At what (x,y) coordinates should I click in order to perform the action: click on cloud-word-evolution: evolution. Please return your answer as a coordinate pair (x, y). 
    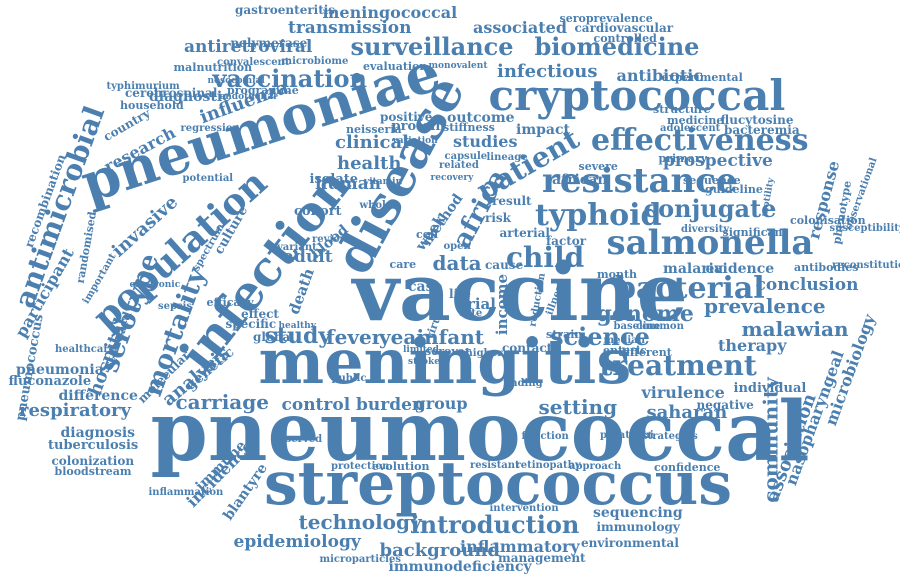
    Looking at the image, I should click on (401, 466).